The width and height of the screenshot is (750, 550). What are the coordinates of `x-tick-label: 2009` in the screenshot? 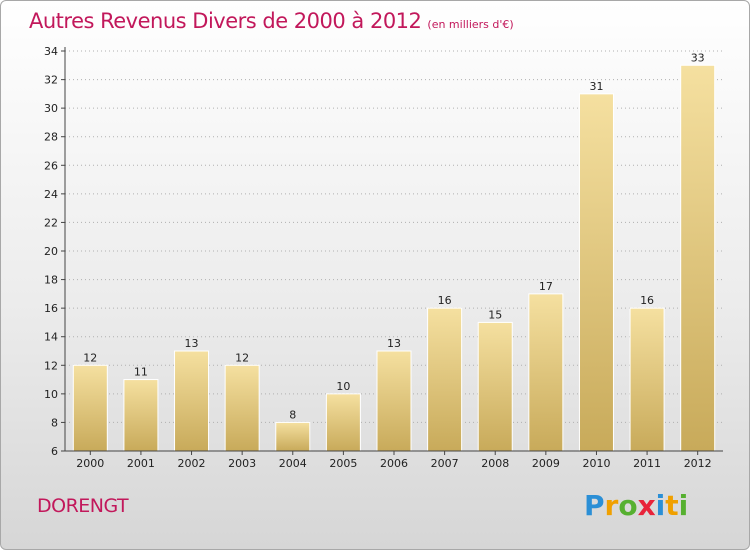 It's located at (546, 463).